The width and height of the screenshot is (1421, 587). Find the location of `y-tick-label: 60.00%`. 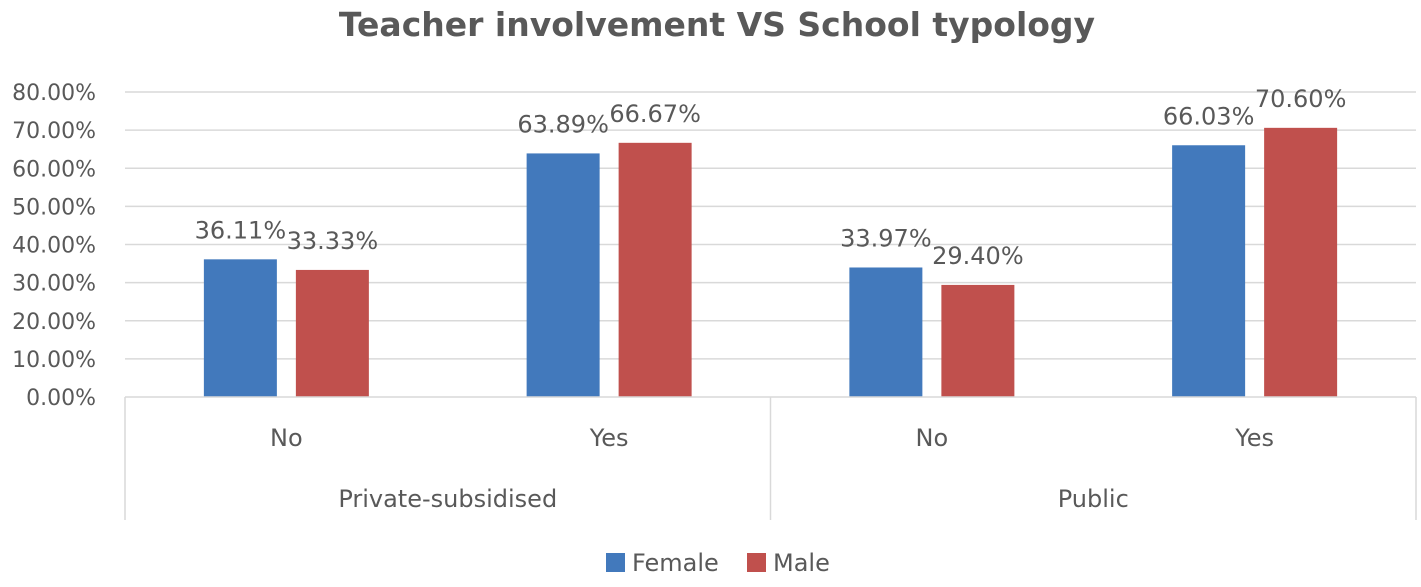

y-tick-label: 60.00% is located at coordinates (54, 169).